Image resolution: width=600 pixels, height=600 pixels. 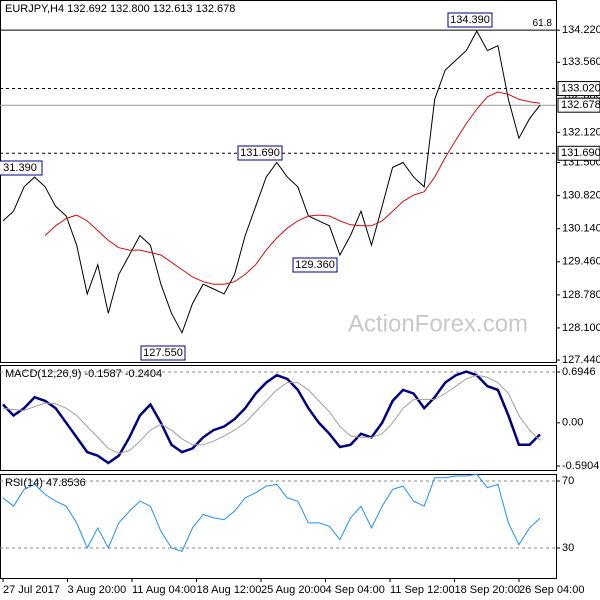 I want to click on annotation: 129.360, so click(x=315, y=265).